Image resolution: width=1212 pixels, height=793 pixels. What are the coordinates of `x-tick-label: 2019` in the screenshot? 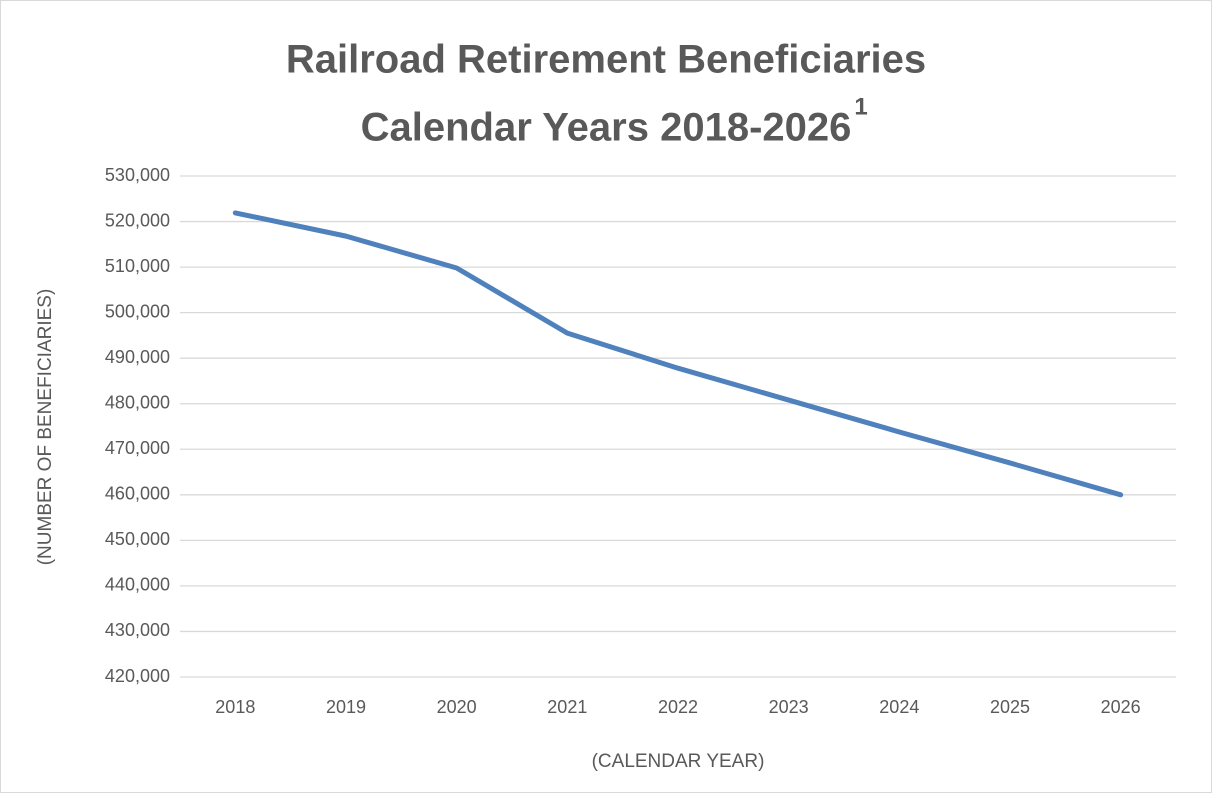 It's located at (346, 707).